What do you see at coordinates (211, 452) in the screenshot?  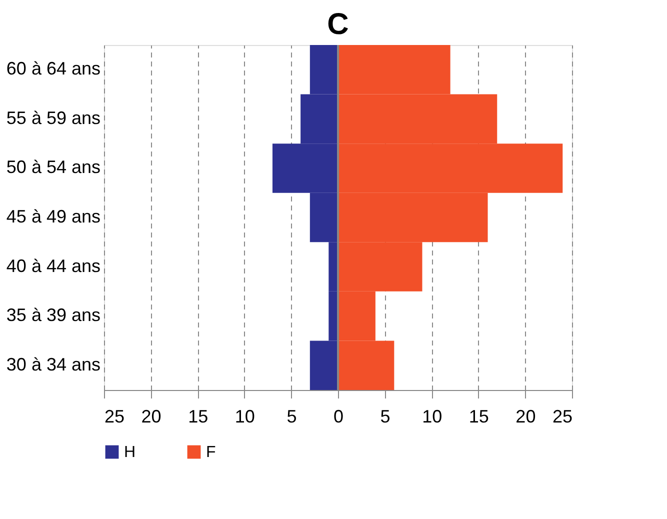 I see `legend-label: F` at bounding box center [211, 452].